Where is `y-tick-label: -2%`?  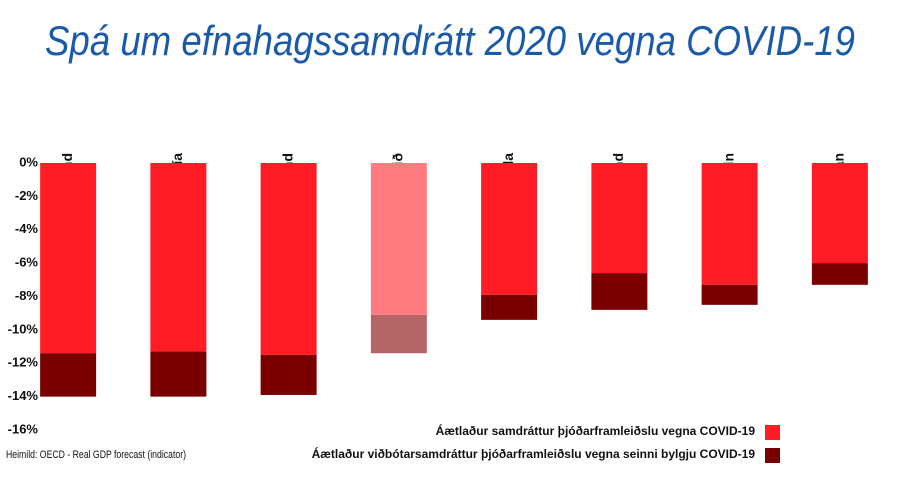 y-tick-label: -2% is located at coordinates (27, 195).